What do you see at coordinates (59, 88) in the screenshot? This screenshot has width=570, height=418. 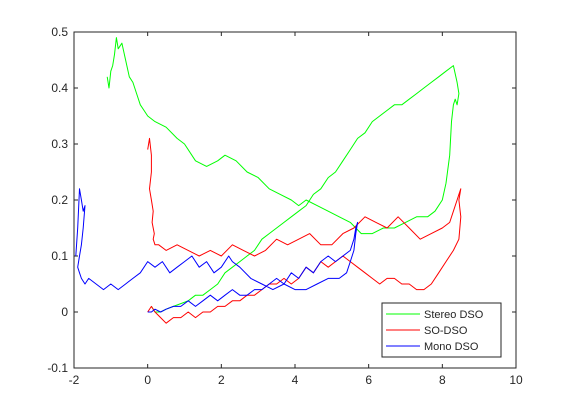 I see `y-tick-label: 0.4` at bounding box center [59, 88].